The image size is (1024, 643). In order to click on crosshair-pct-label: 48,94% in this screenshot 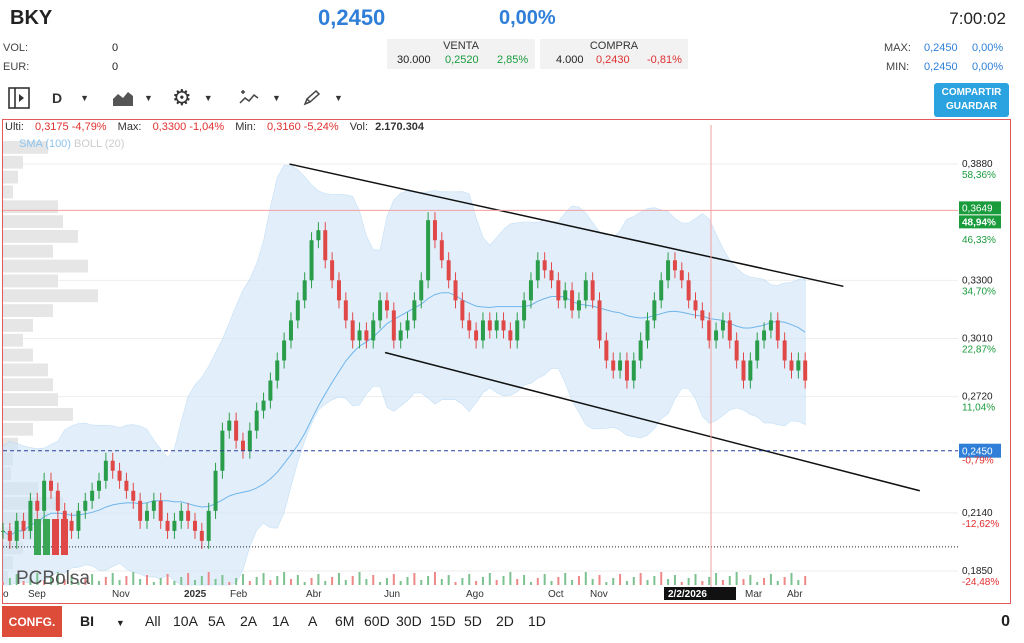, I will do `click(979, 222)`.